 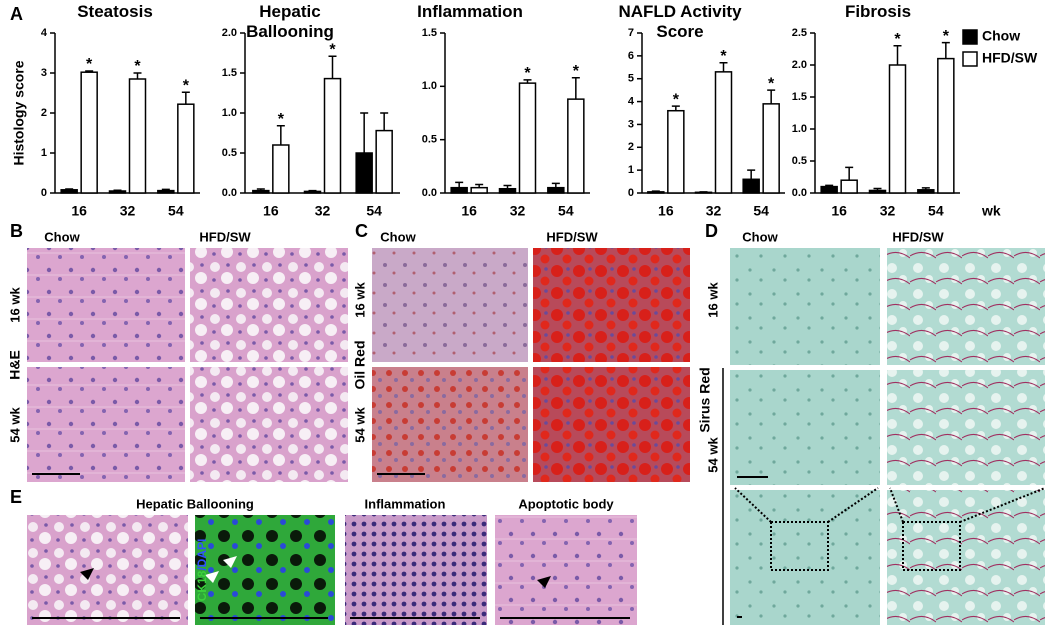 What do you see at coordinates (398, 236) in the screenshot?
I see `column-label: Chow` at bounding box center [398, 236].